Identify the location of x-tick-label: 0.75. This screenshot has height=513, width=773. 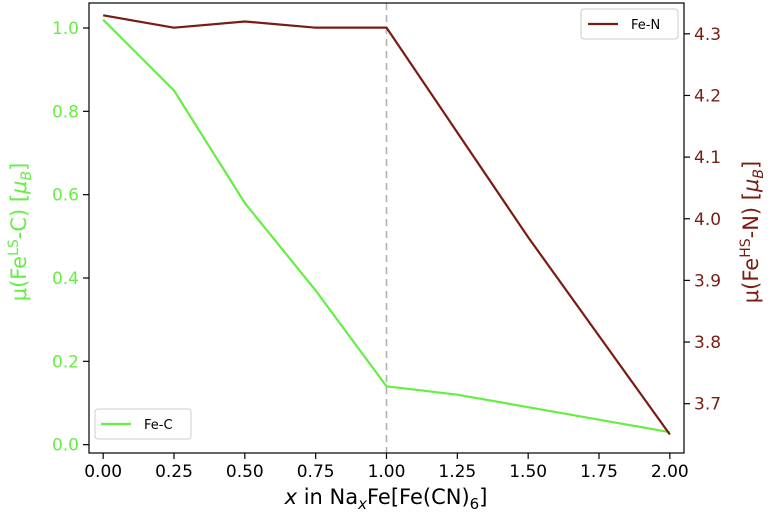
(316, 472).